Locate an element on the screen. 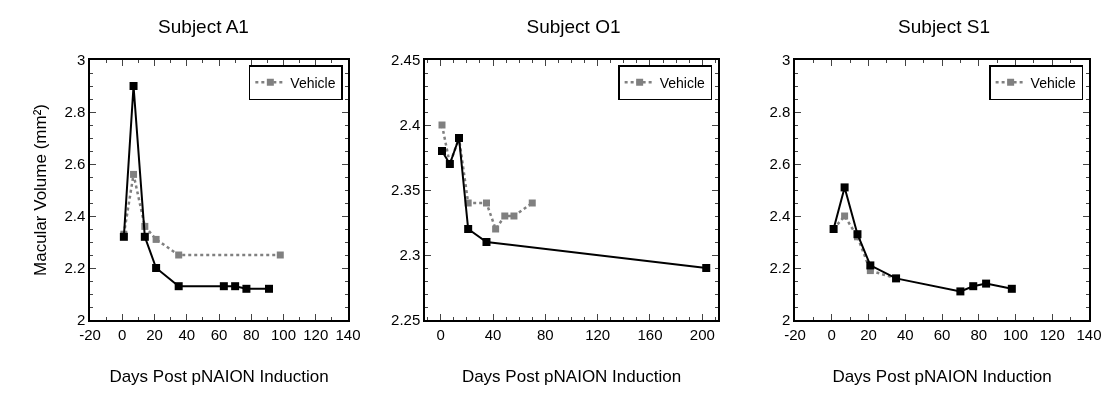 The image size is (1111, 400). chart-title: Subject S1 is located at coordinates (944, 27).